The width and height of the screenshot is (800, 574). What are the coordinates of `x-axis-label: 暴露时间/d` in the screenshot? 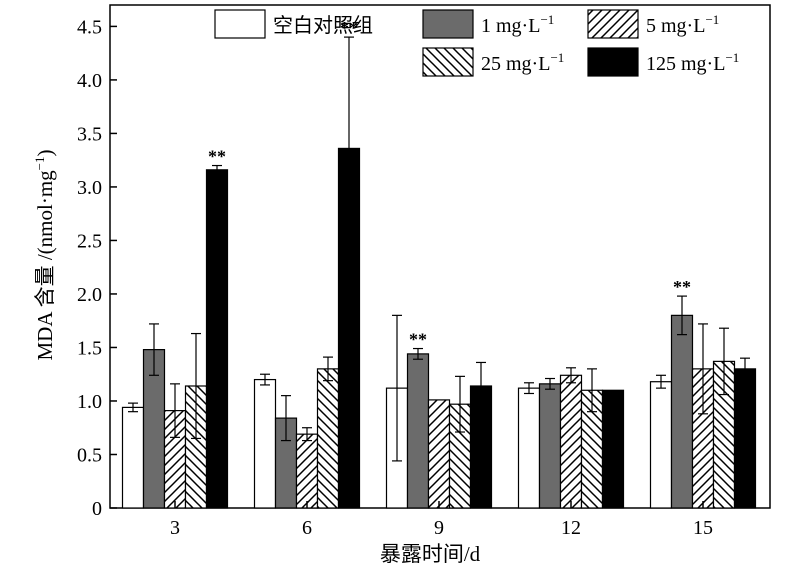 It's located at (430, 554).